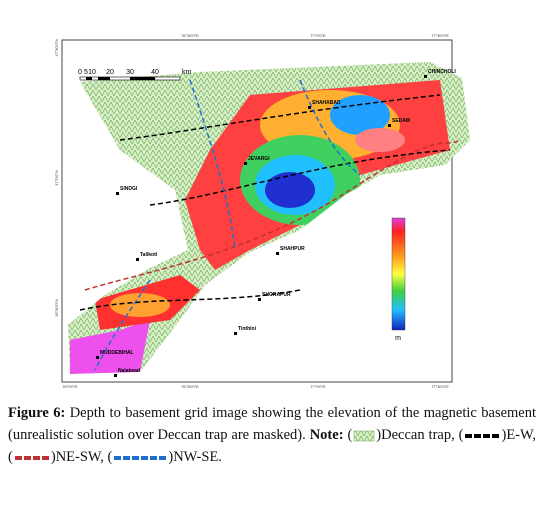 The height and width of the screenshot is (516, 545). What do you see at coordinates (398, 338) in the screenshot?
I see `colorbar-unit: m` at bounding box center [398, 338].